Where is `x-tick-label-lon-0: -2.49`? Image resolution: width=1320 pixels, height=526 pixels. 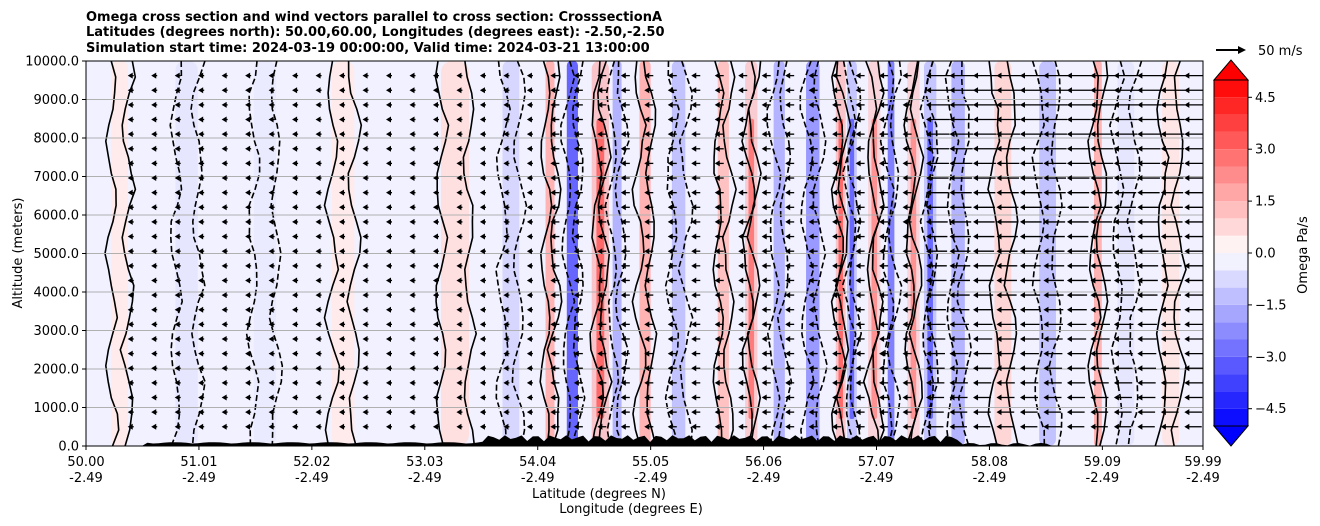
x-tick-label-lon-0: -2.49 is located at coordinates (86, 478).